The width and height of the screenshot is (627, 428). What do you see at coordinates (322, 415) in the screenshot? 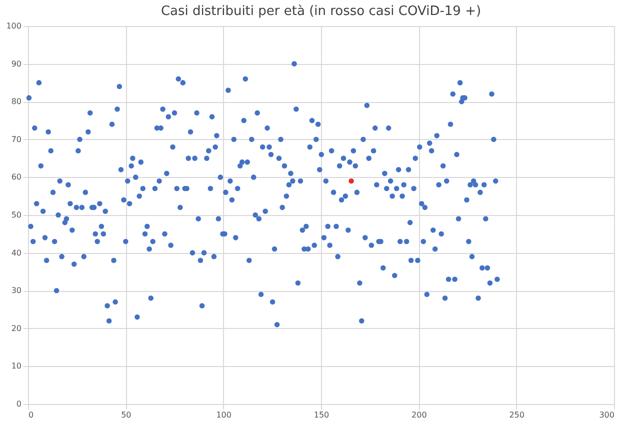
I see `x-tick-label: 150` at bounding box center [322, 415].